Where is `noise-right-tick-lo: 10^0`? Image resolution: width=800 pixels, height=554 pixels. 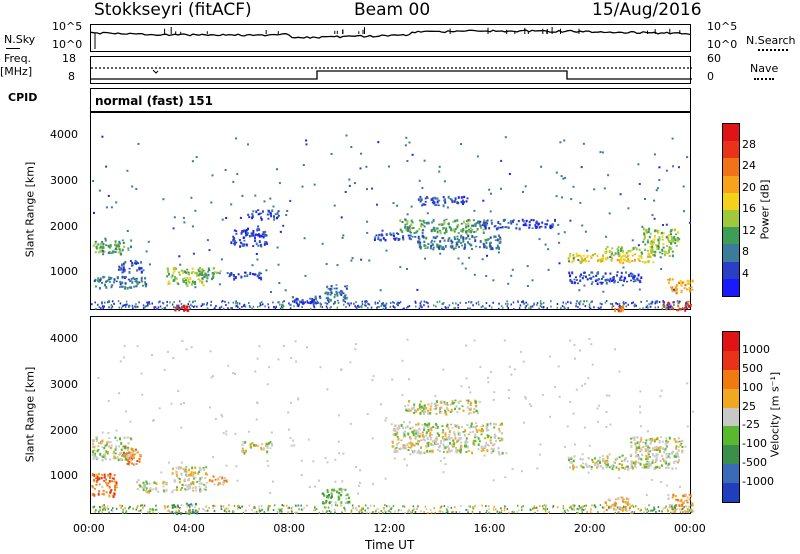
noise-right-tick-lo: 10^0 is located at coordinates (722, 44).